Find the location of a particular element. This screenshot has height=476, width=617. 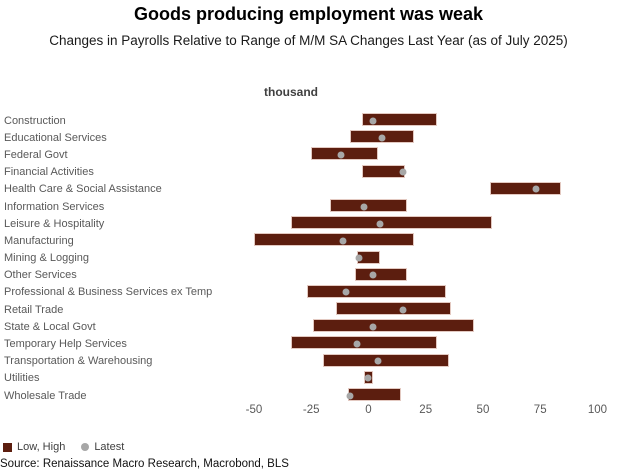

chart-row: Construction is located at coordinates (304, 120).